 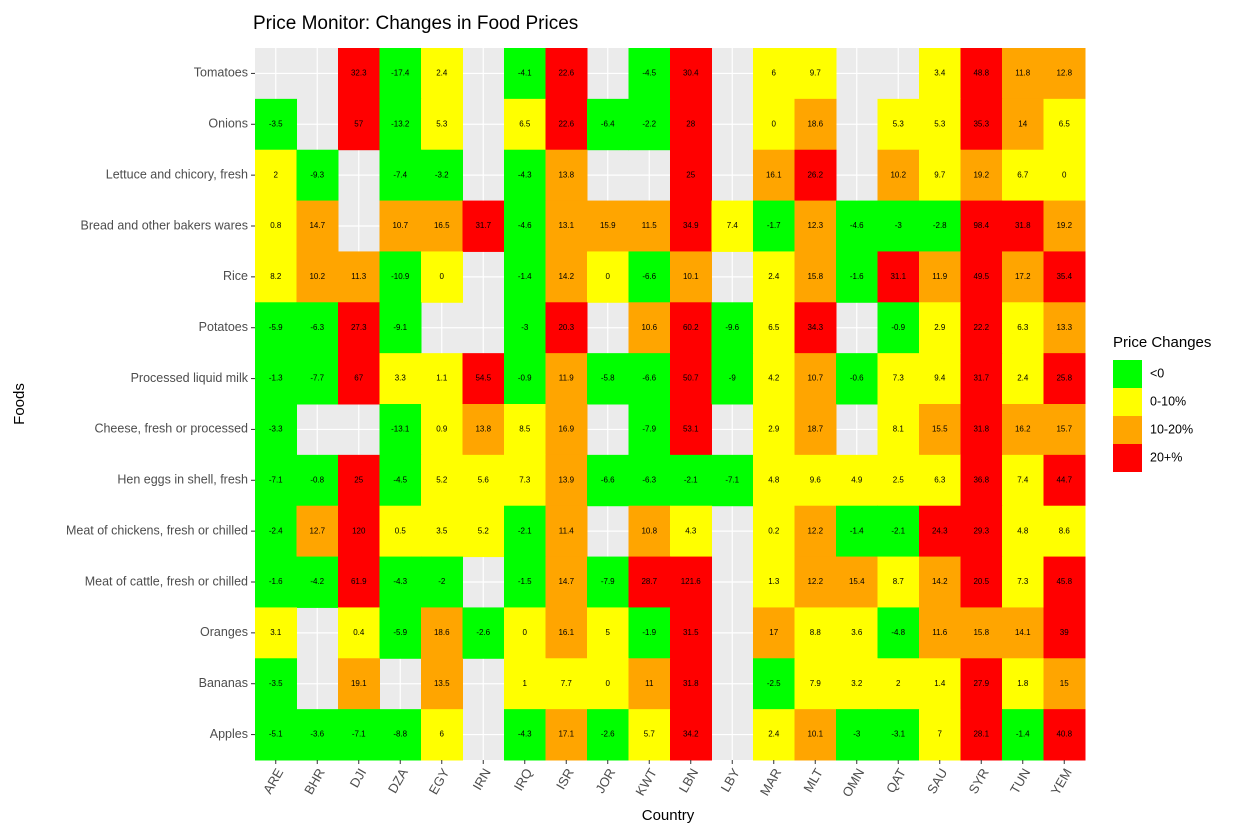 I want to click on x-tick-label: KWT, so click(x=645, y=782).